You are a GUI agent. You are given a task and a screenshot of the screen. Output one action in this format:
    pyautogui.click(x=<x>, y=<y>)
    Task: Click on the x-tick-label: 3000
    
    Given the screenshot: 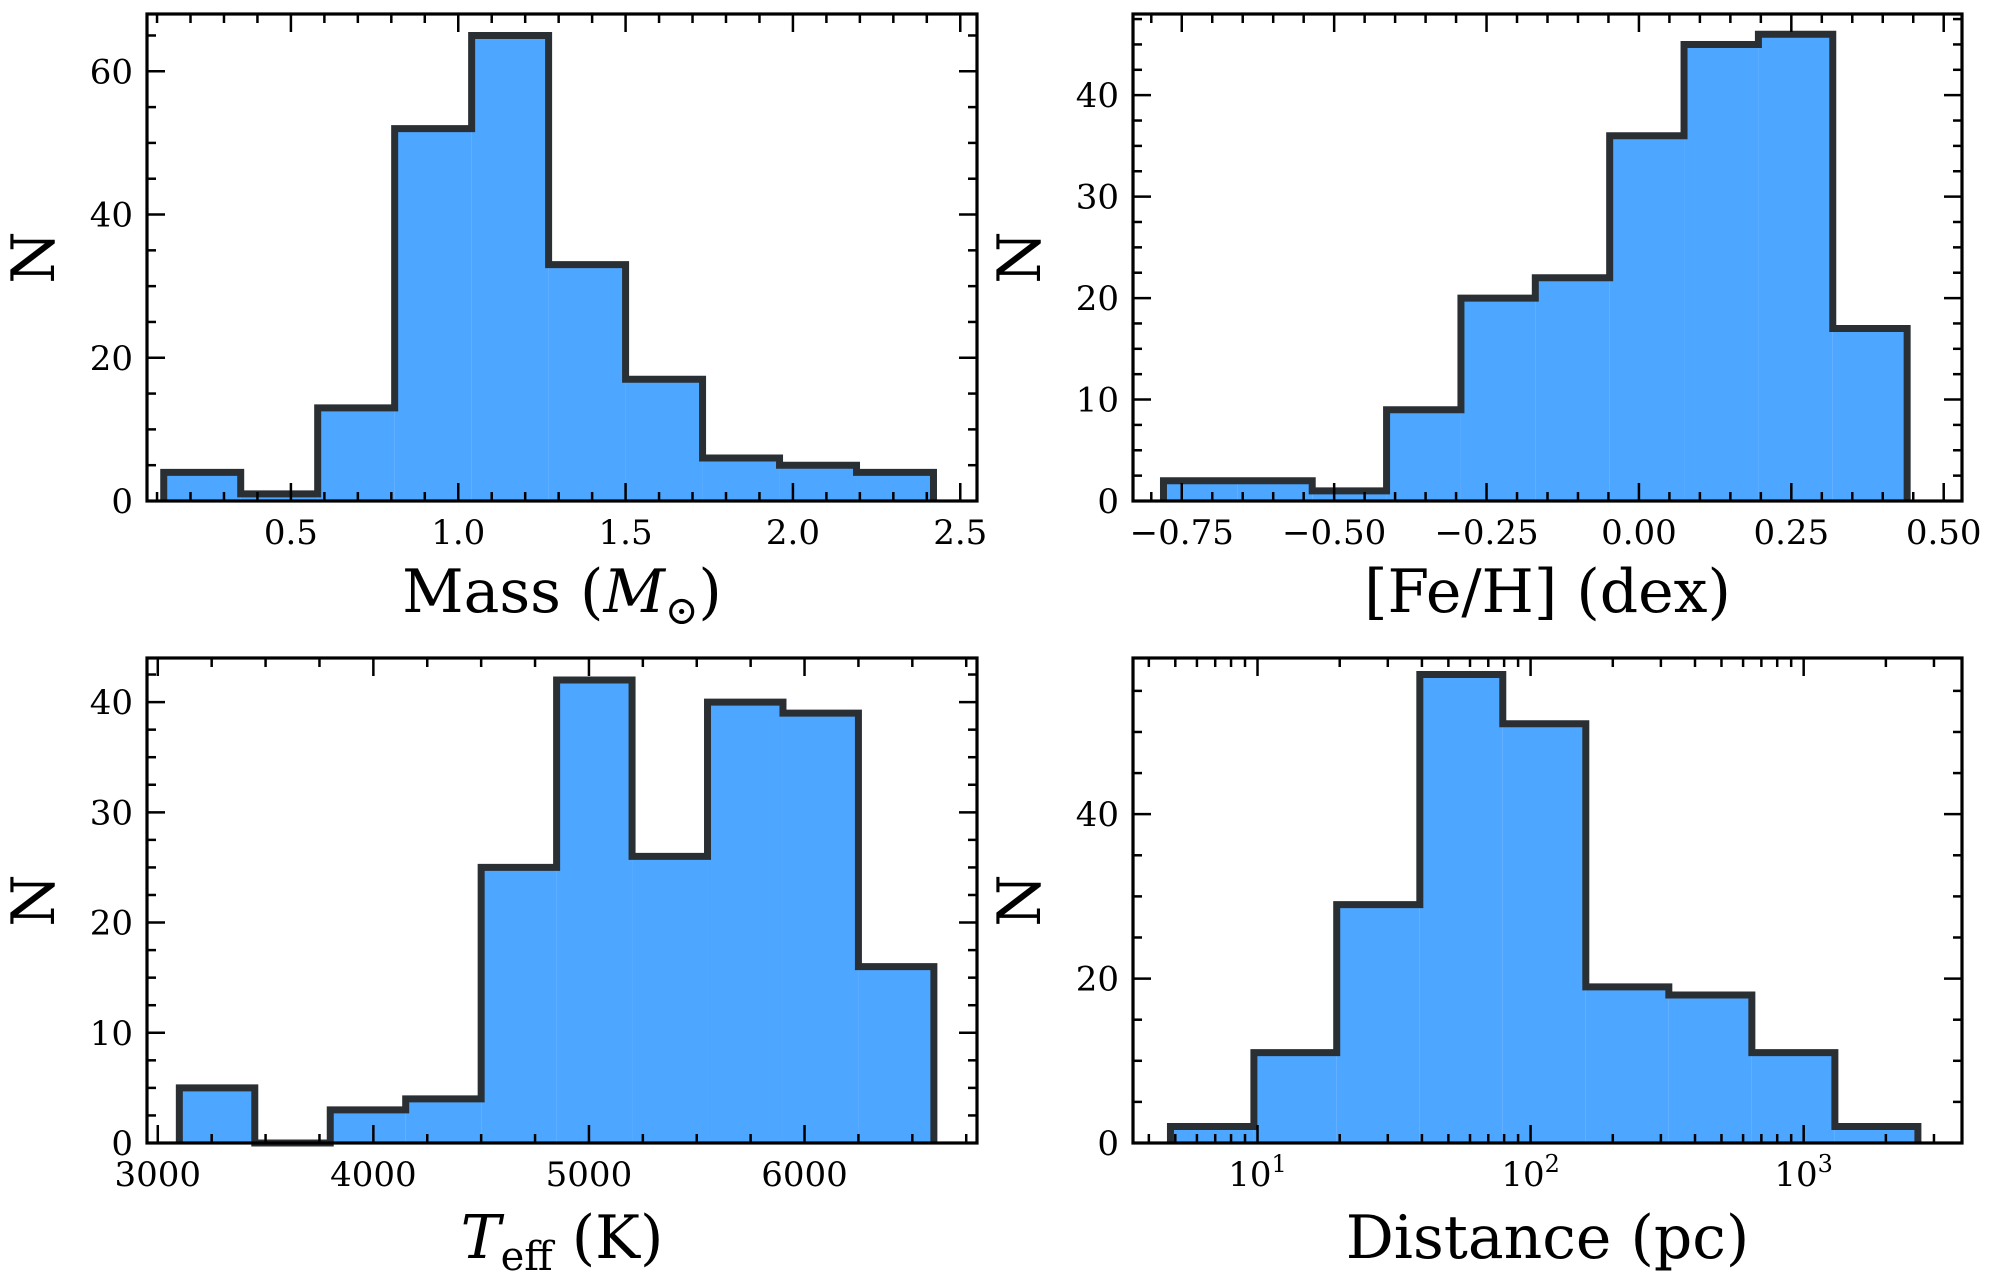 What is the action you would take?
    pyautogui.click(x=158, y=1175)
    